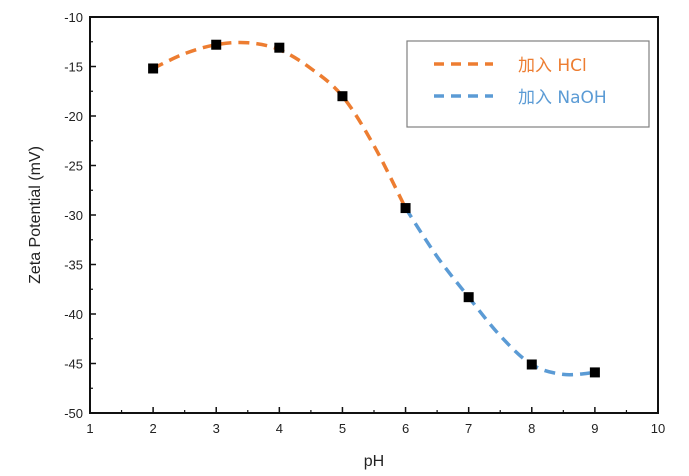 The image size is (689, 476). Describe the element at coordinates (658, 428) in the screenshot. I see `x-tick-label: 10` at that location.